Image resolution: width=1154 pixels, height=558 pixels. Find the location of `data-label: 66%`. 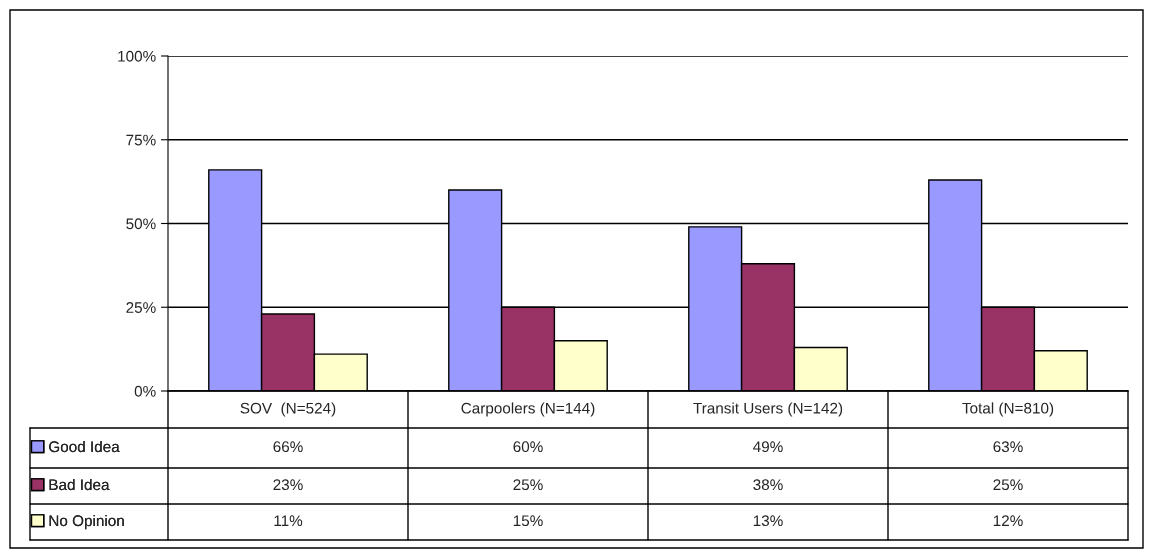

data-label: 66% is located at coordinates (288, 447).